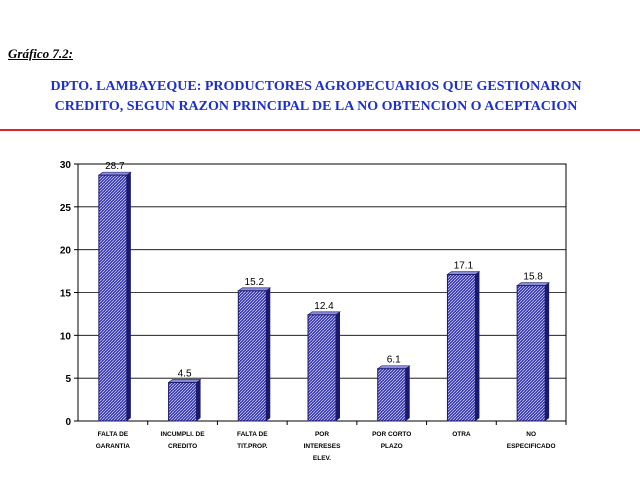 The width and height of the screenshot is (640, 480). Describe the element at coordinates (392, 446) in the screenshot. I see `x-tick-label: PLAZO` at that location.